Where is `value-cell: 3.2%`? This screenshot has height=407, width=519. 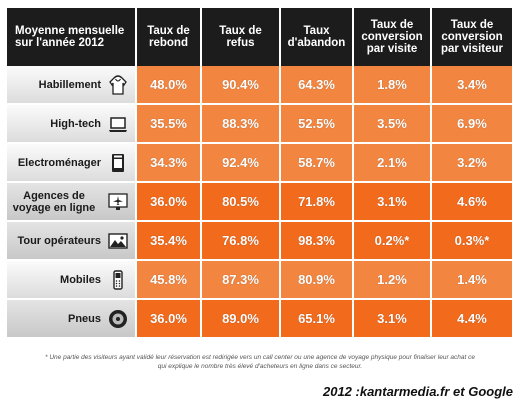 value-cell: 3.2% is located at coordinates (472, 163).